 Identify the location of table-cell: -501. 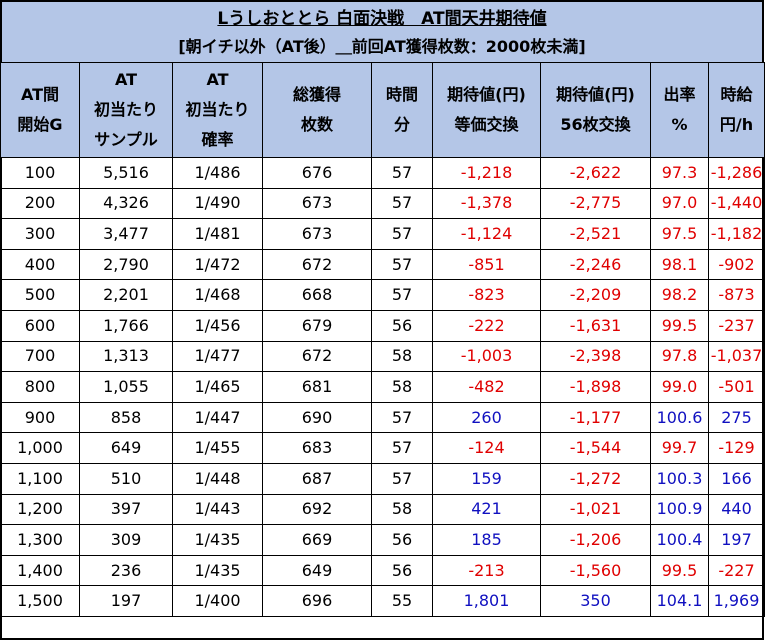
(736, 387).